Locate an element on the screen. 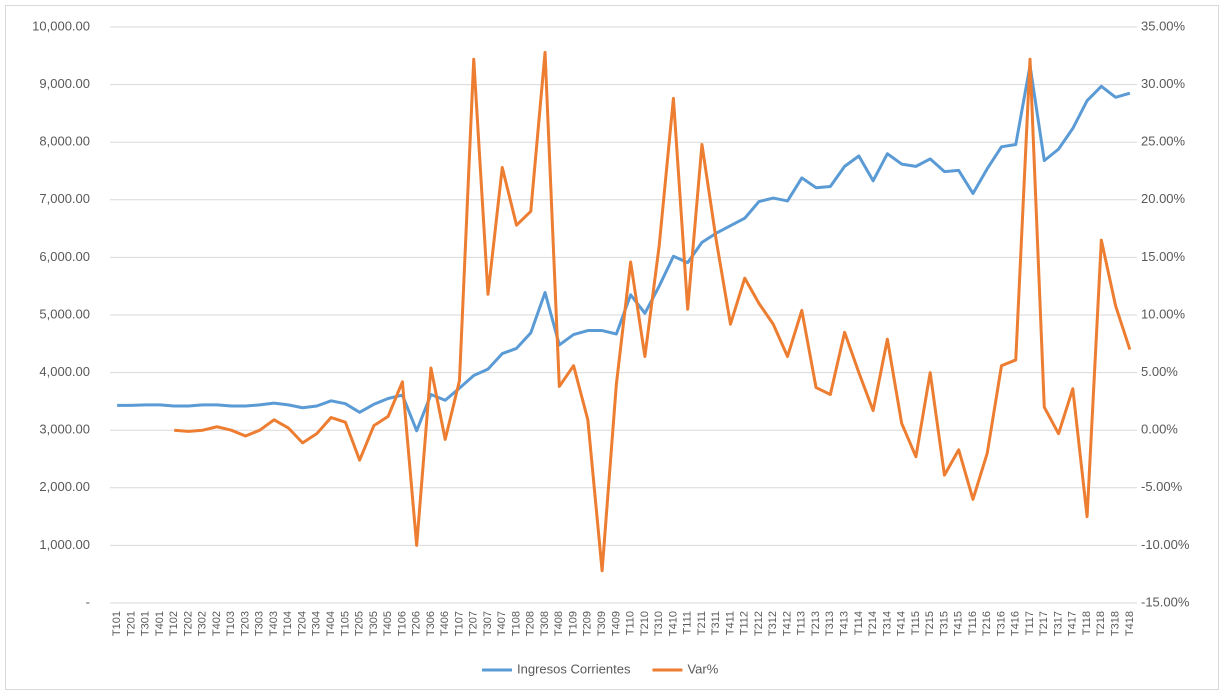  x-tick-label: T315 is located at coordinates (944, 623).